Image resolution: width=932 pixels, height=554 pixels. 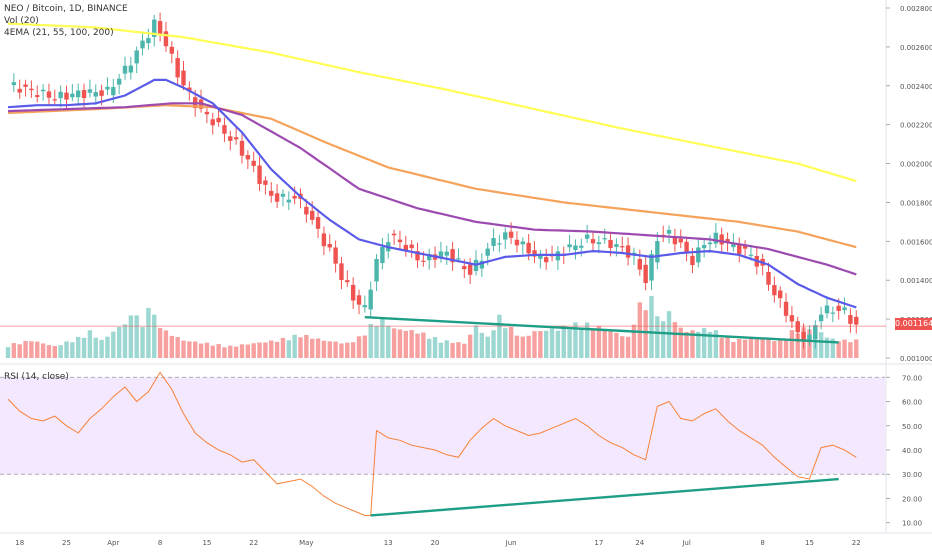 I want to click on ema-legend: 4EMA (21, 55, 100, 200), so click(x=59, y=33).